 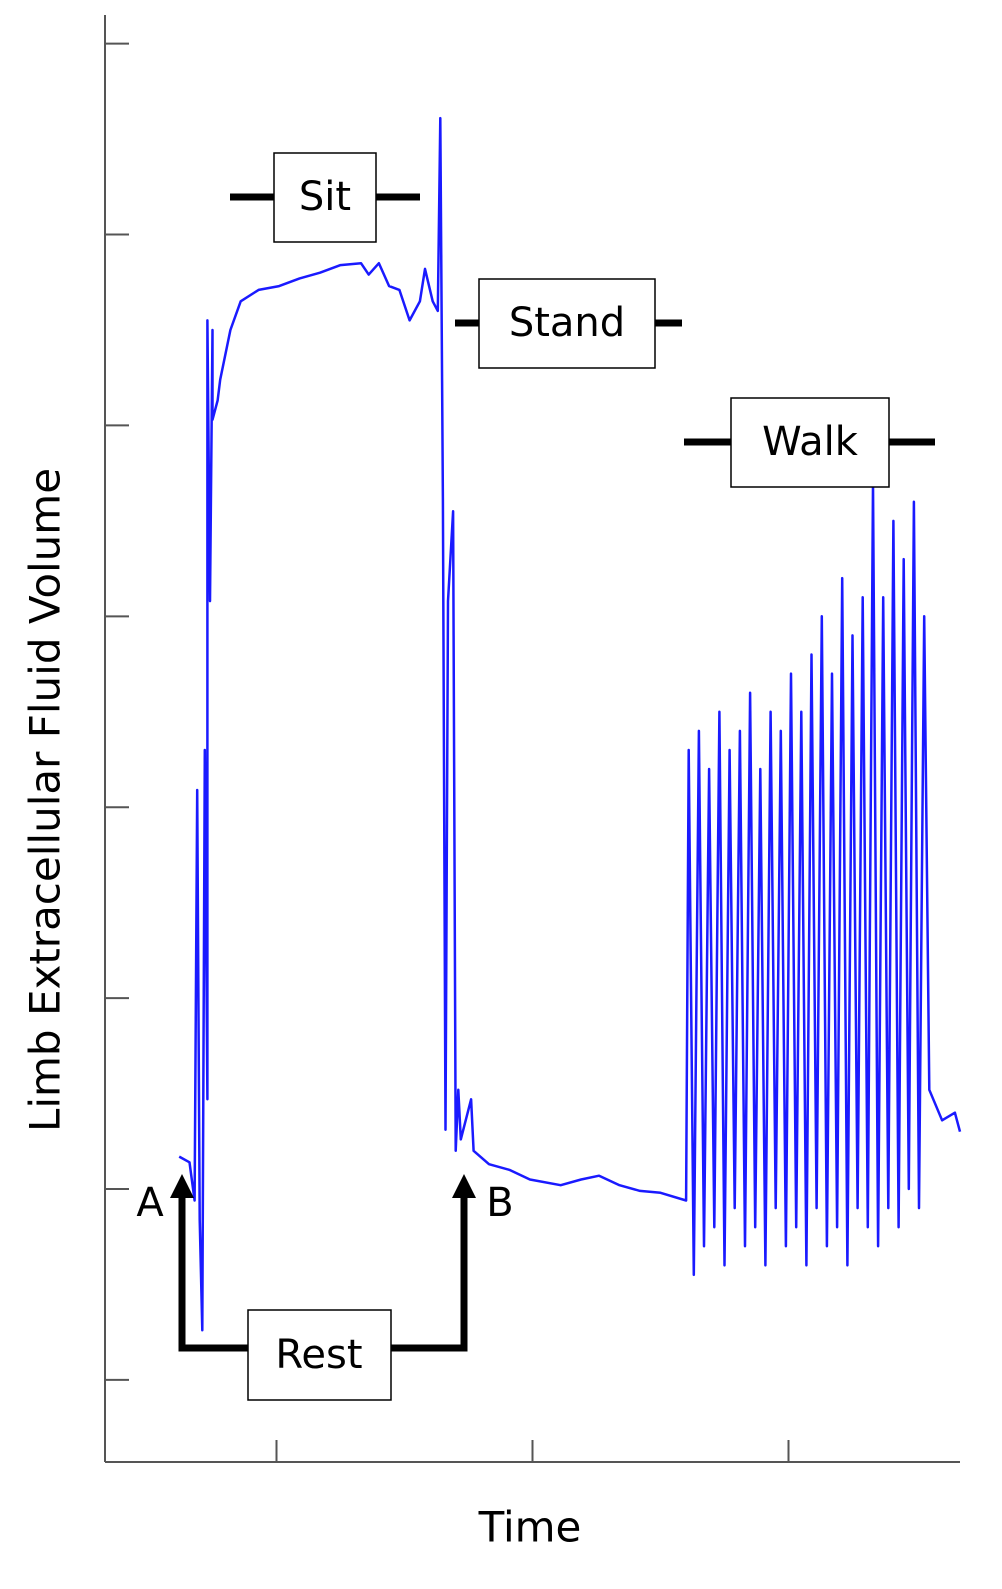 I want to click on annotation: Stand, so click(x=567, y=323).